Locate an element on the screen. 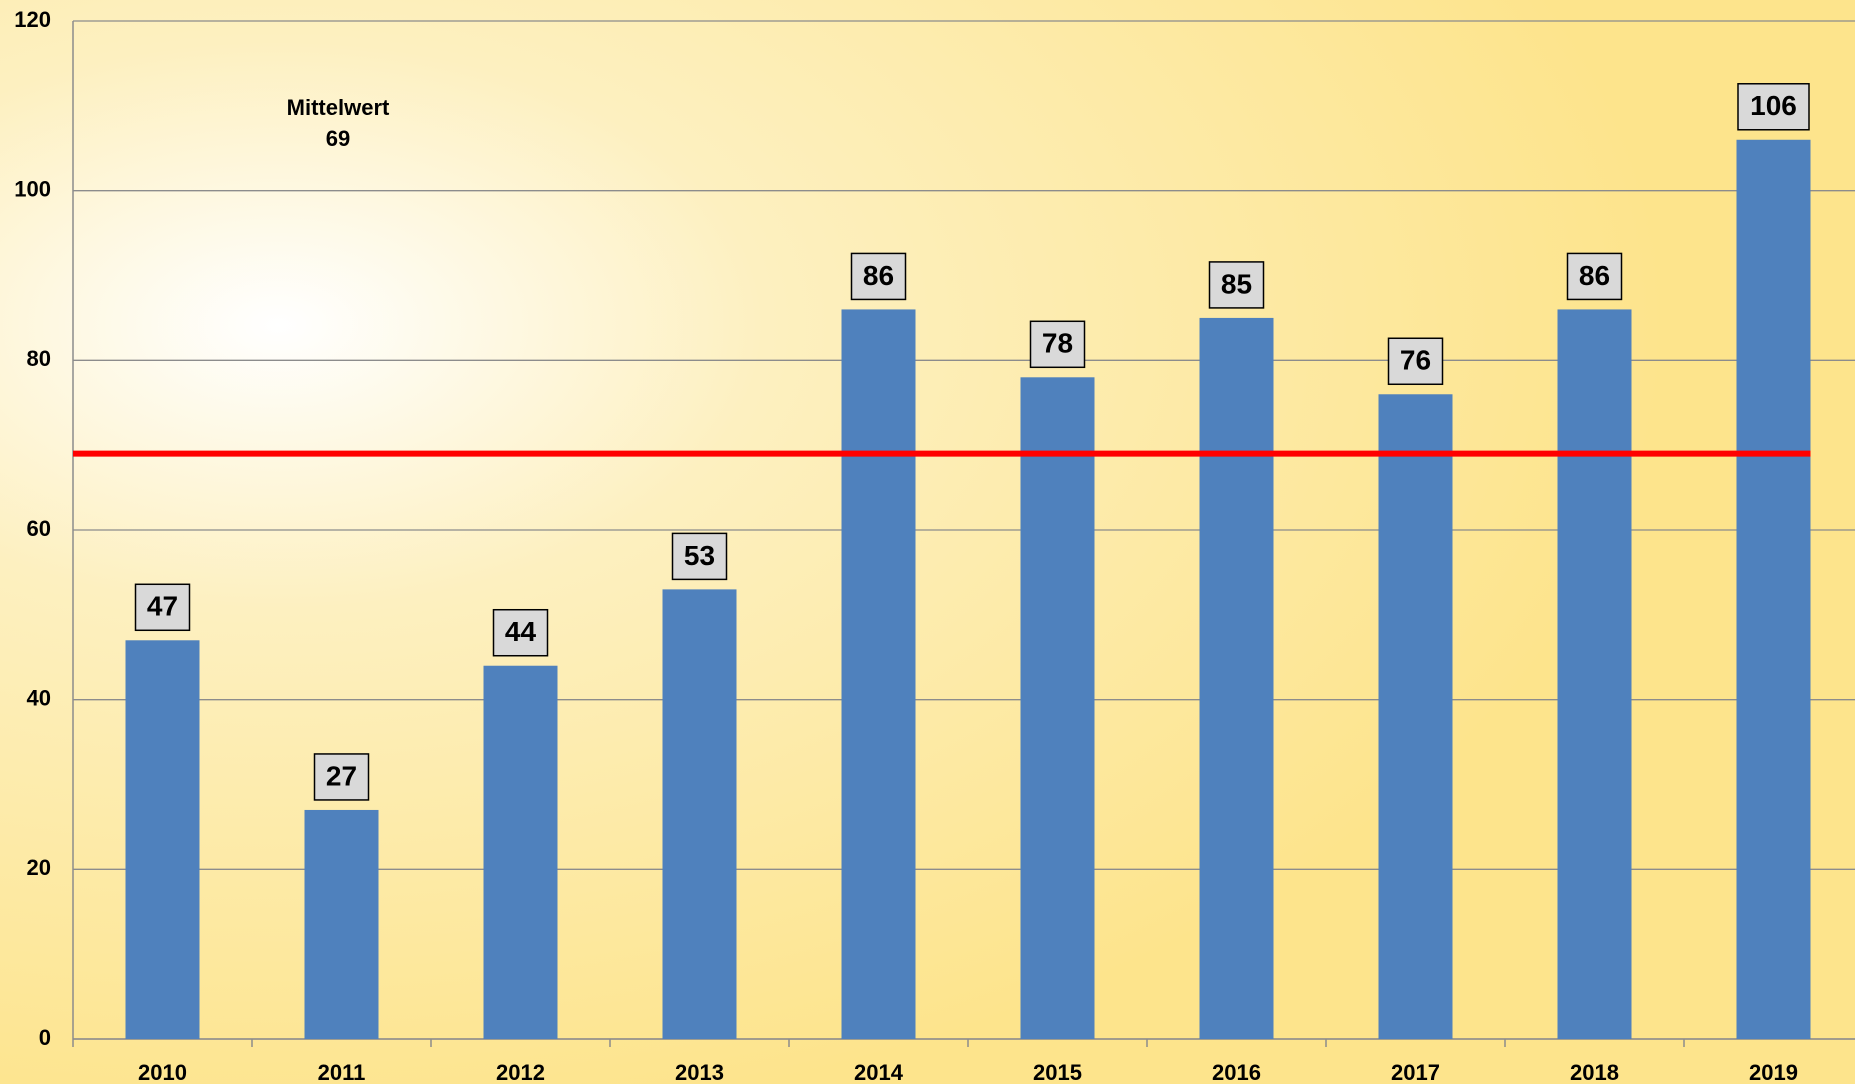  data-label: 53 is located at coordinates (699, 555).